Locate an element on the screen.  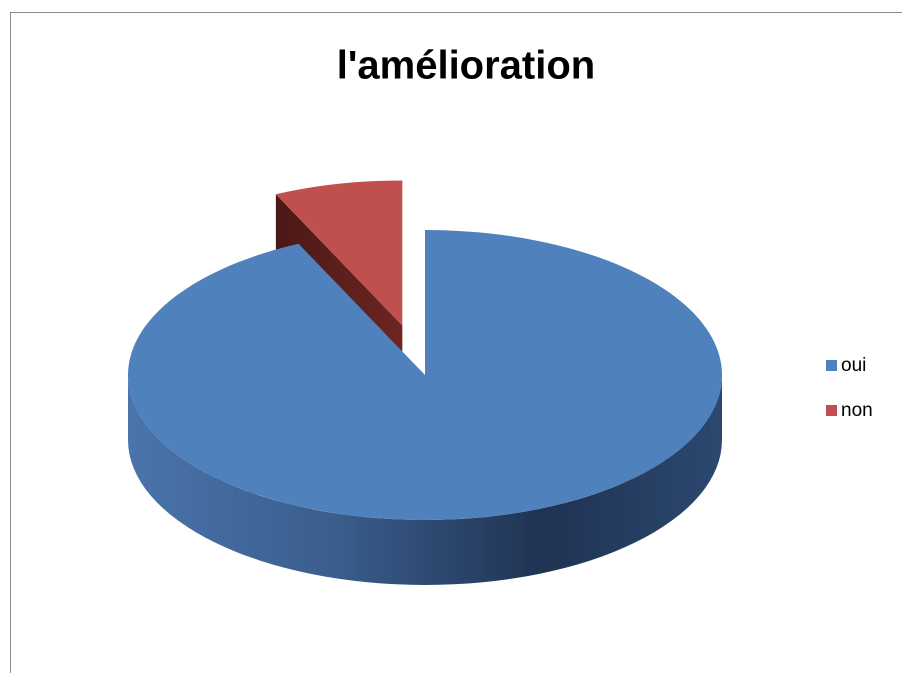
pie-slice is located at coordinates (339, 253).